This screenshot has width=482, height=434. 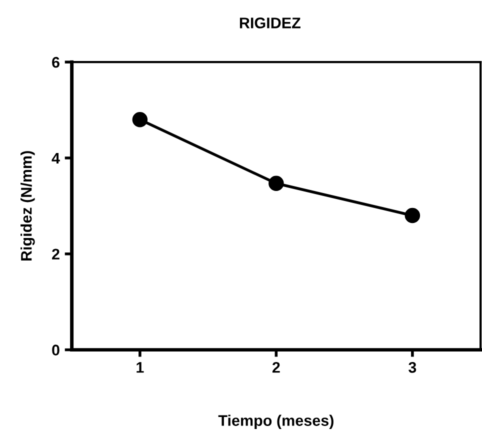 I want to click on y-tick-label: 4, so click(x=56, y=158).